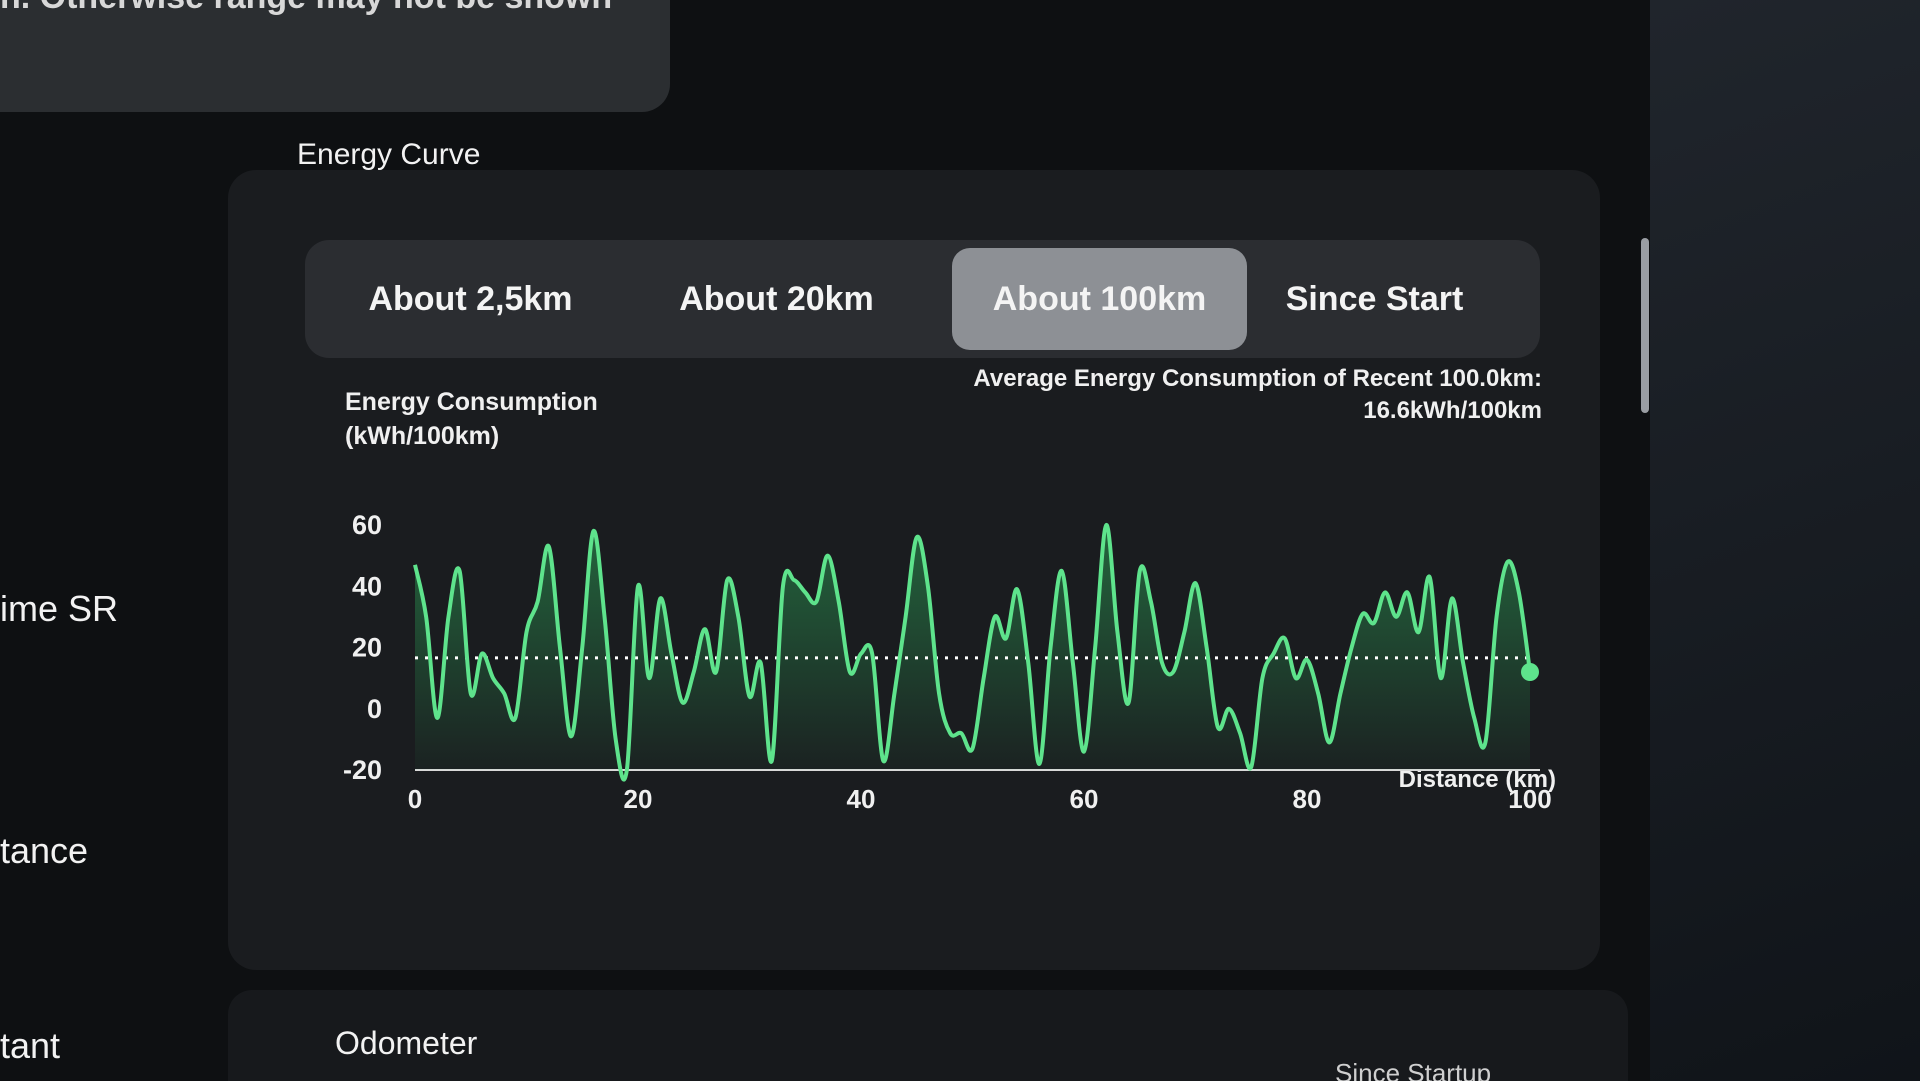  What do you see at coordinates (1307, 799) in the screenshot?
I see `x-tick-label: 80` at bounding box center [1307, 799].